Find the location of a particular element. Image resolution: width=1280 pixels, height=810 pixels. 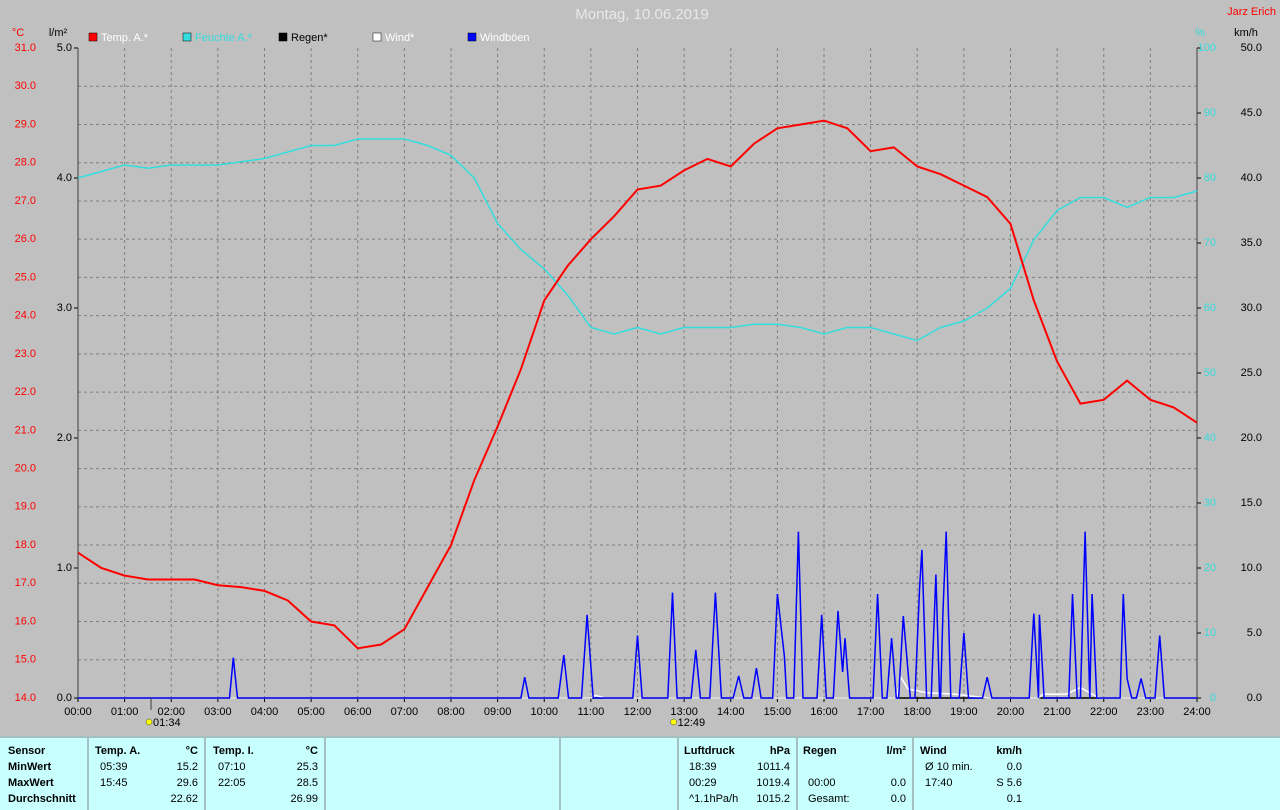

y2-tick-label: 4.0 is located at coordinates (64, 178).